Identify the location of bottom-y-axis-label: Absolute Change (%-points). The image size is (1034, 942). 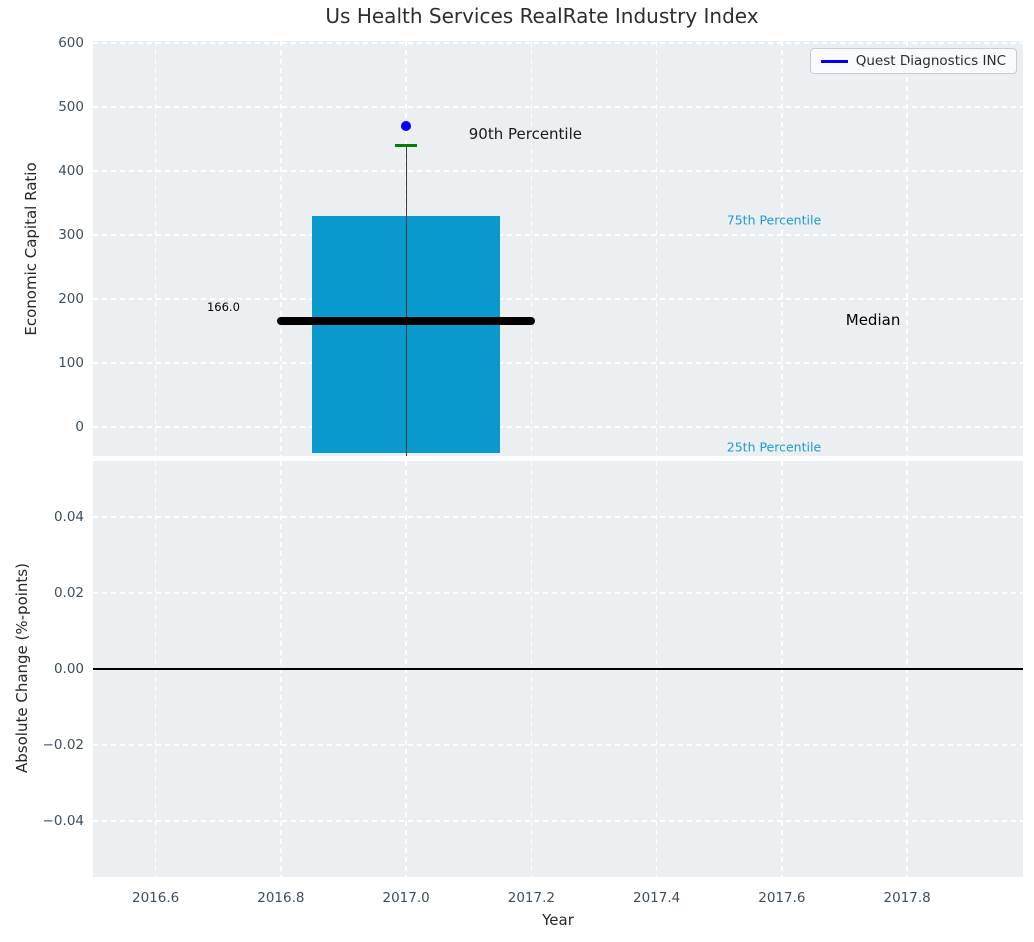
(22, 668).